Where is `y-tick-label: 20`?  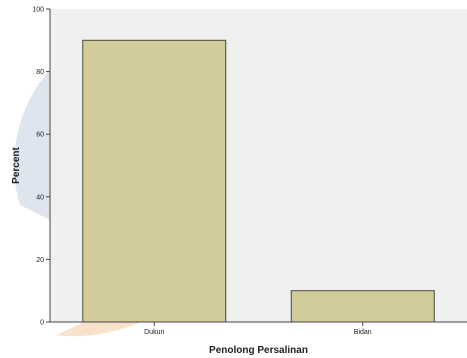
y-tick-label: 20 is located at coordinates (40, 260).